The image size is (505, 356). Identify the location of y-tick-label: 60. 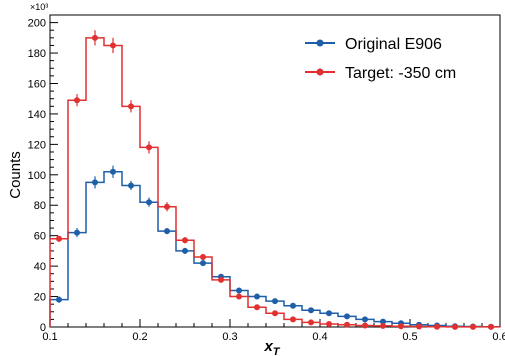
(40, 237).